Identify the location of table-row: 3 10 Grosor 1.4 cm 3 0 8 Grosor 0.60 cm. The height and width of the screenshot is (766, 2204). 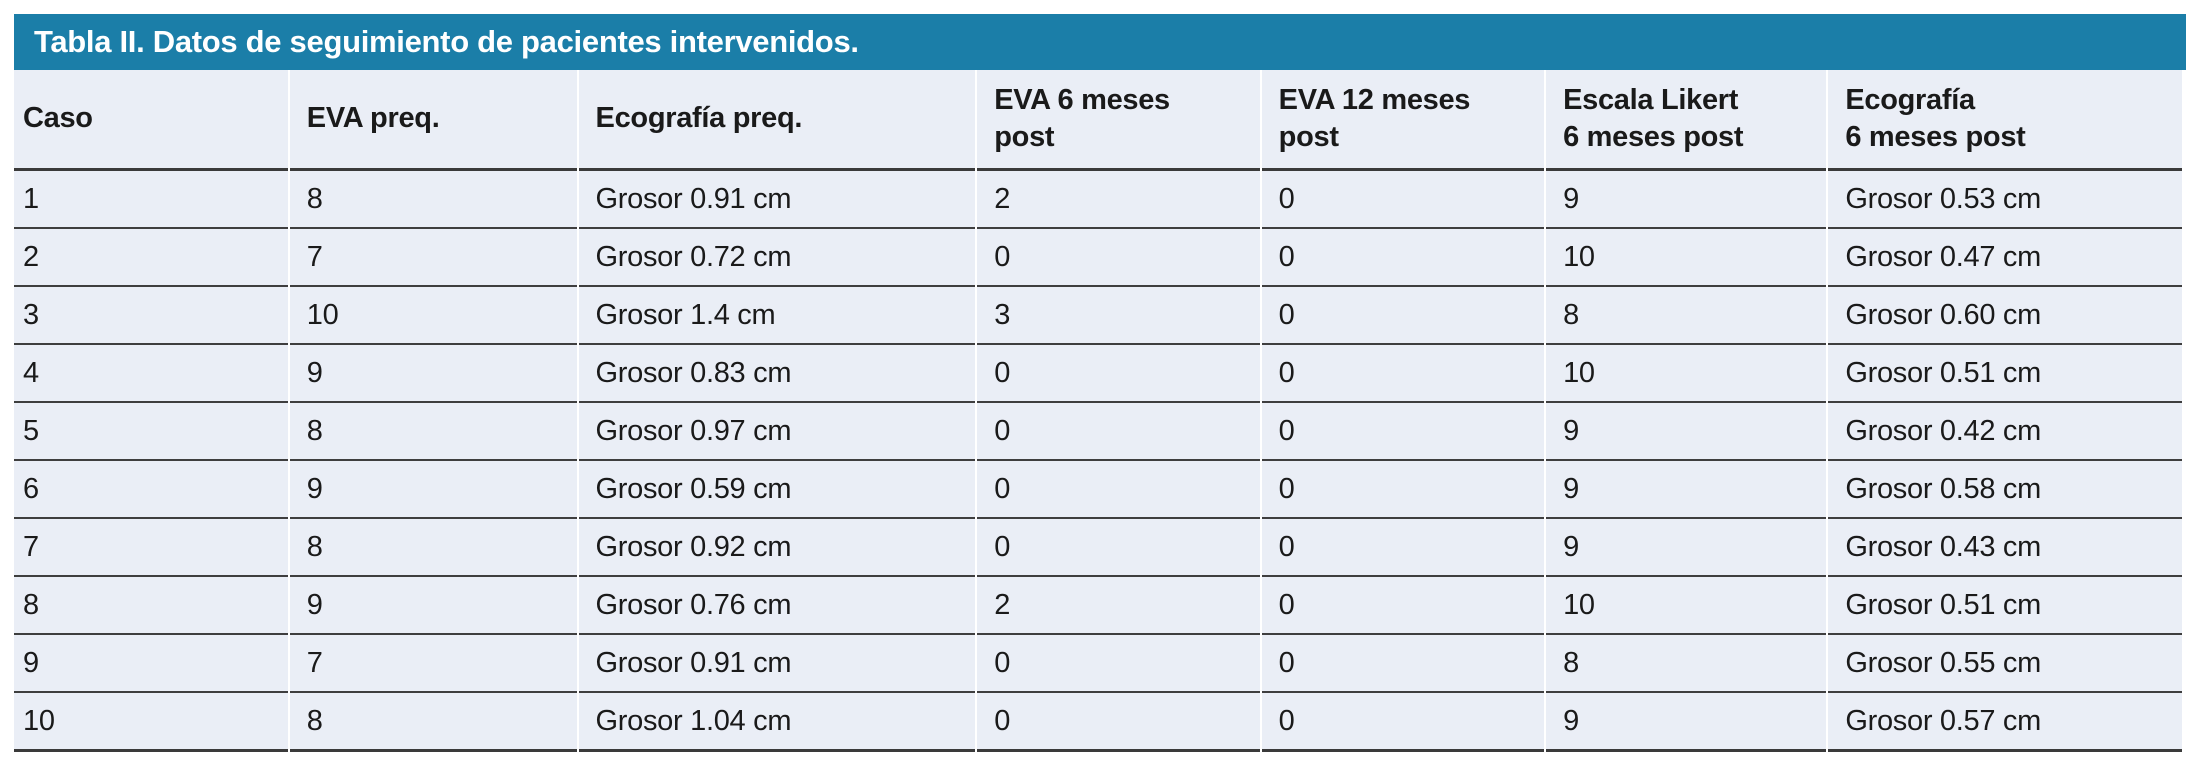
(1098, 314).